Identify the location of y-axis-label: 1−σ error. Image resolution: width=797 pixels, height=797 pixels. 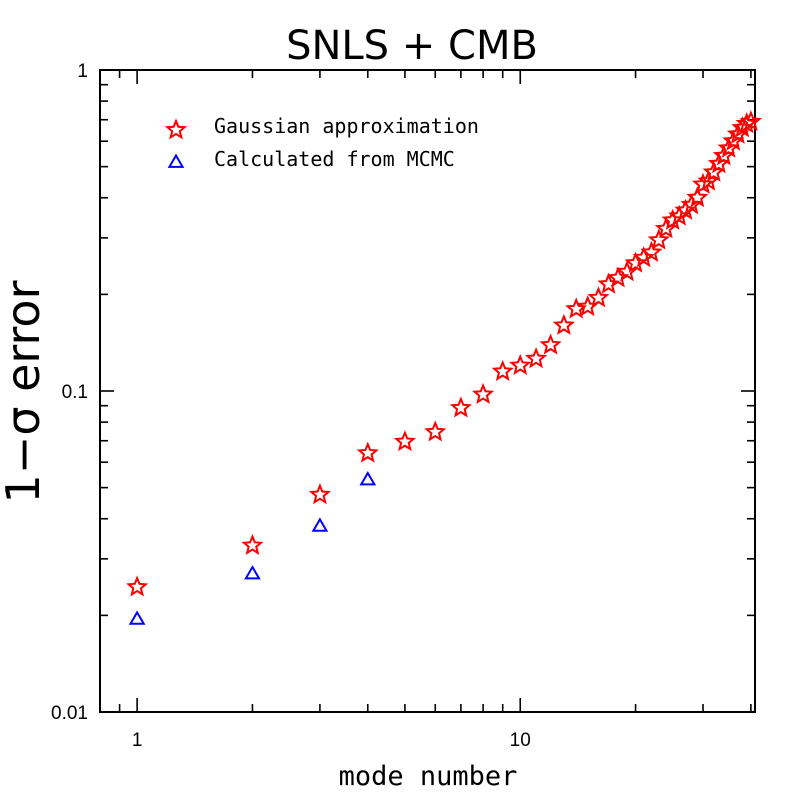
(25, 391).